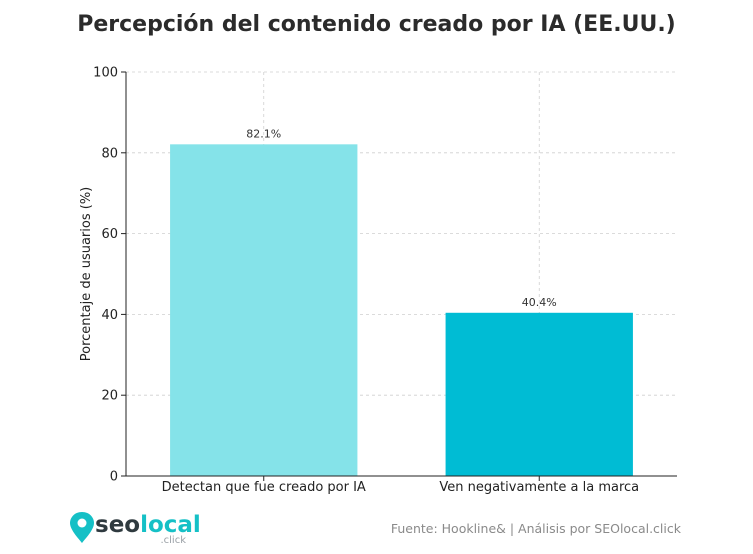 This screenshot has width=753, height=554. I want to click on y-tick-label: 0, so click(114, 477).